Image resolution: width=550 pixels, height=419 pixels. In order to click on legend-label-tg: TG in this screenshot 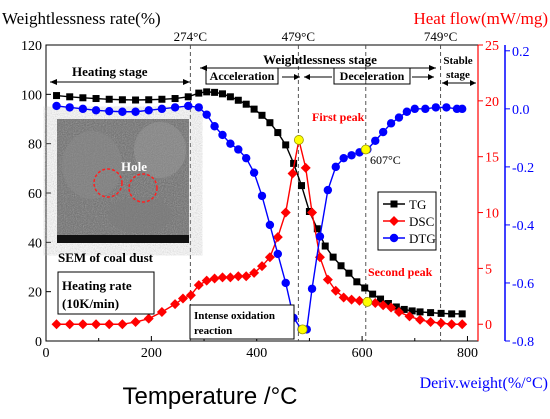, I will do `click(417, 204)`.